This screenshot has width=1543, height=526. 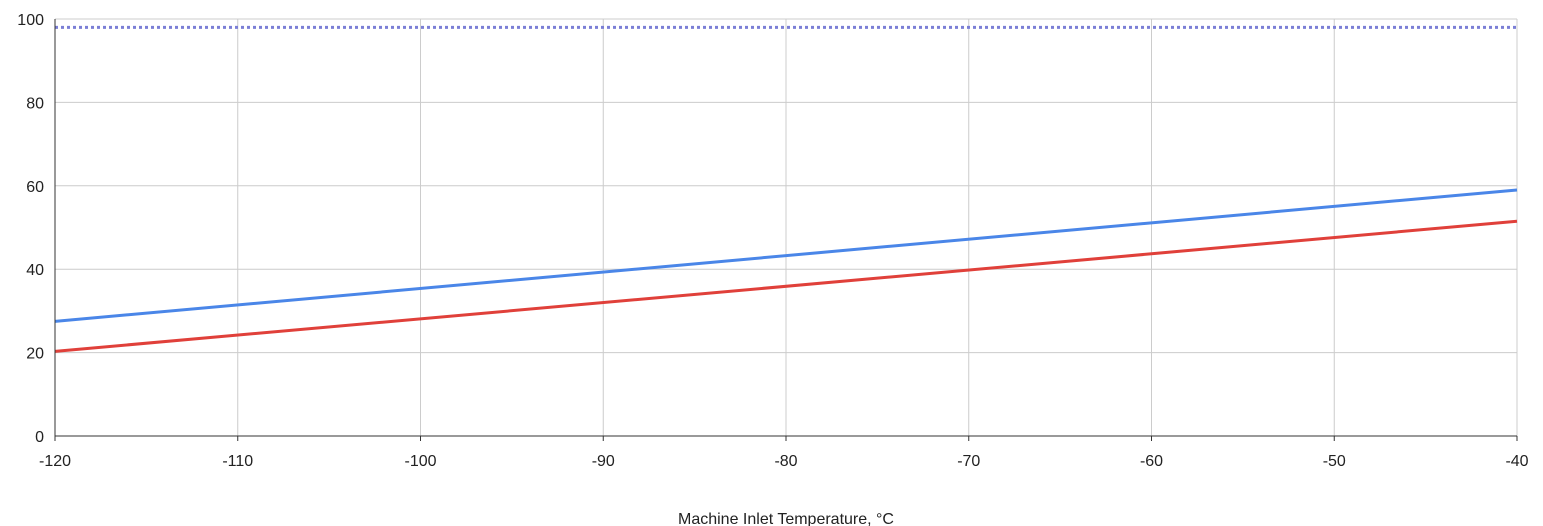 I want to click on x-axis-title: Machine Inlet Temperature, °C, so click(x=786, y=518).